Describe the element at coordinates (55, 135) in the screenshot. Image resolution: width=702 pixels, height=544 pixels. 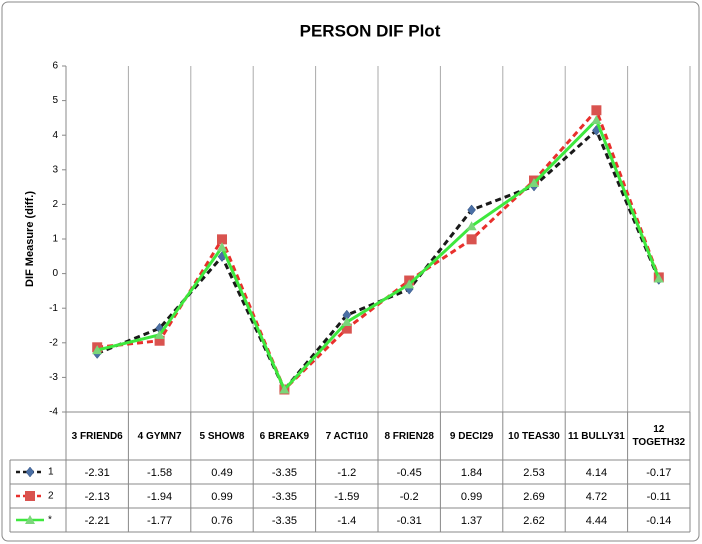
I see `y-tick-label: 4` at that location.